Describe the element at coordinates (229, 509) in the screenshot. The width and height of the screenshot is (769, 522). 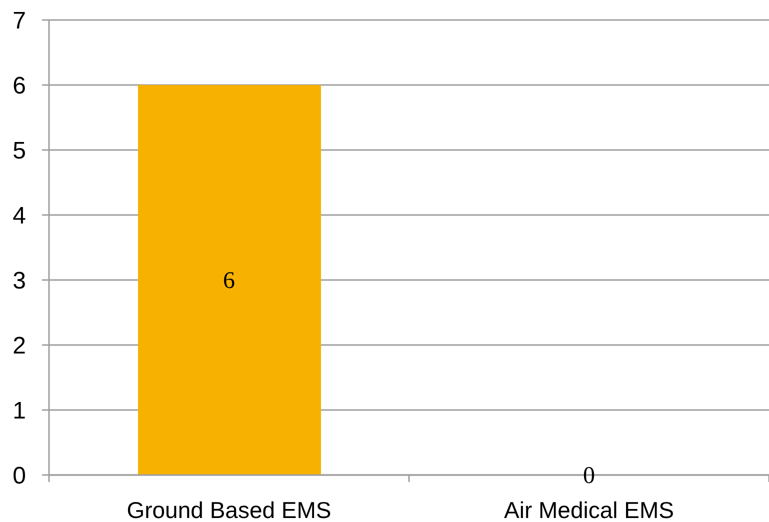
I see `x-tick-label: Ground Based EMS` at that location.